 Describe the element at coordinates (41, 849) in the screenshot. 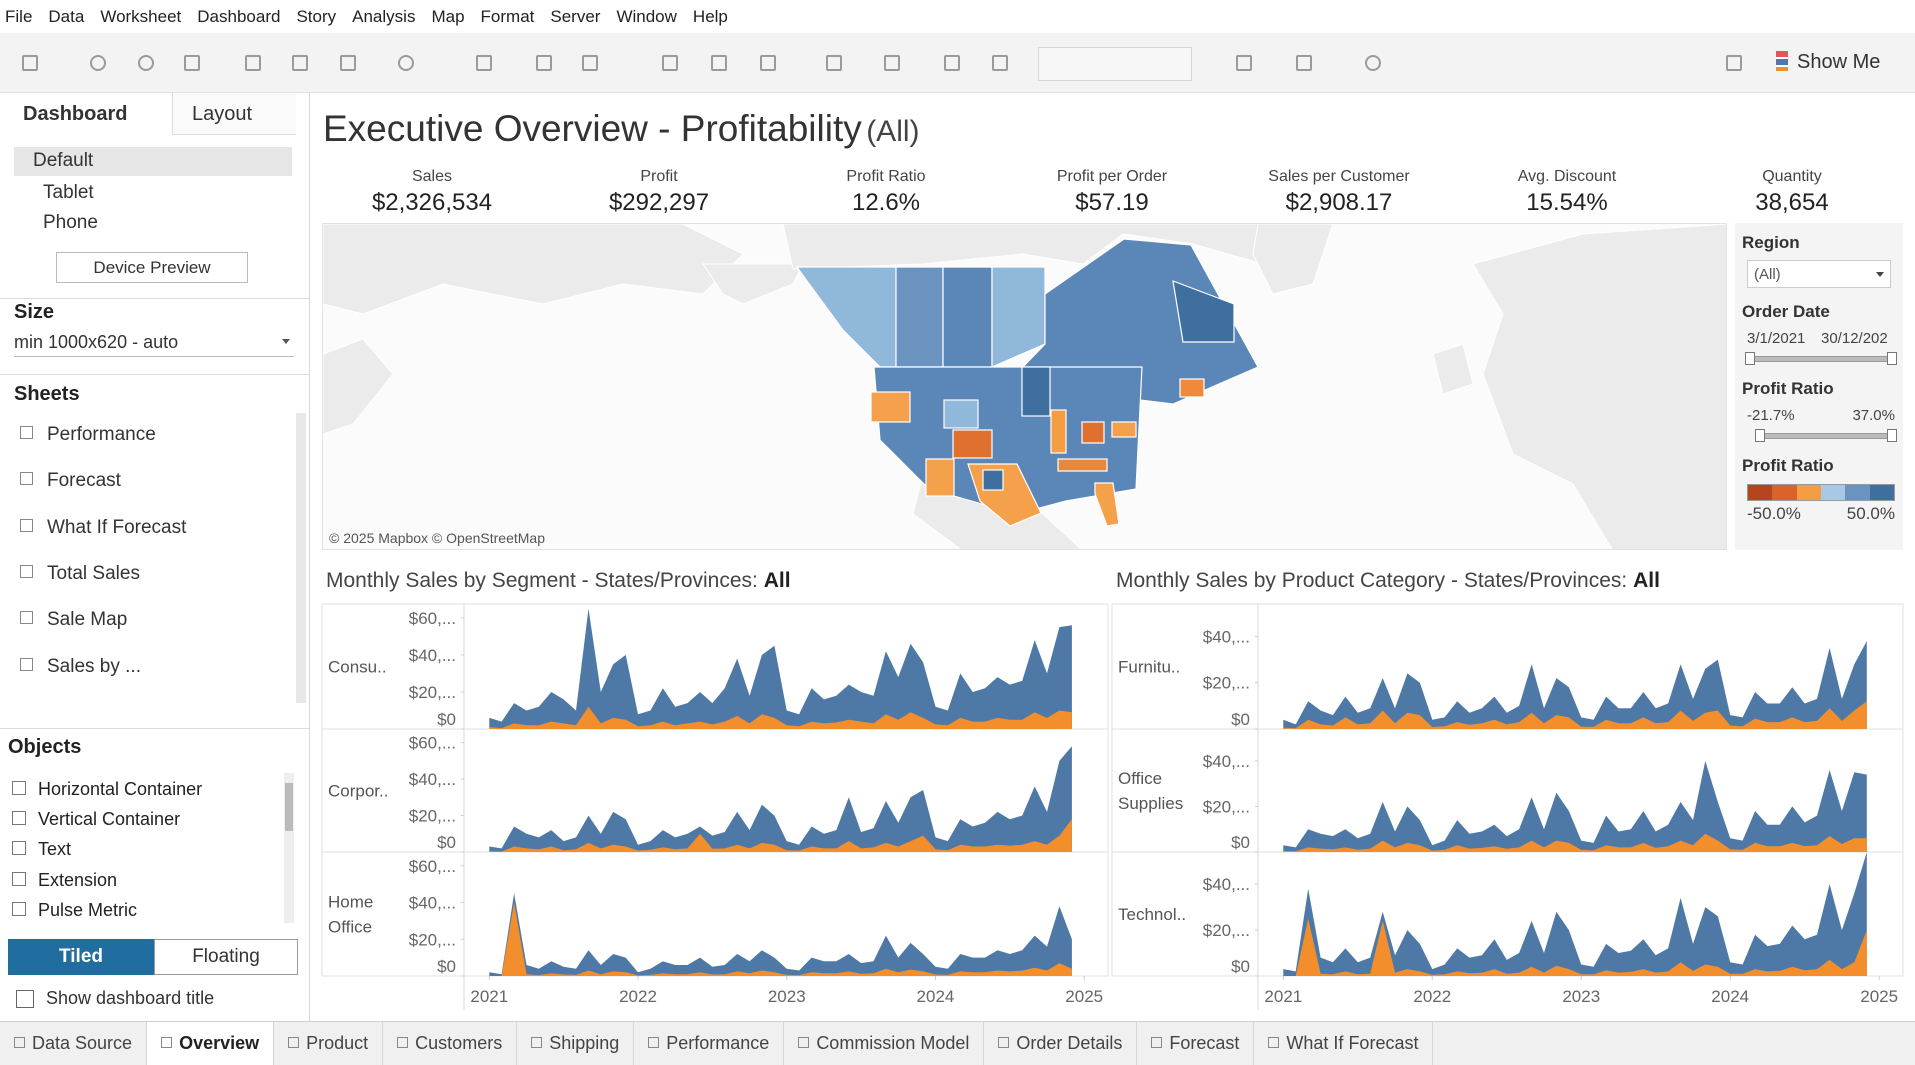

I see `object-item: Text` at that location.